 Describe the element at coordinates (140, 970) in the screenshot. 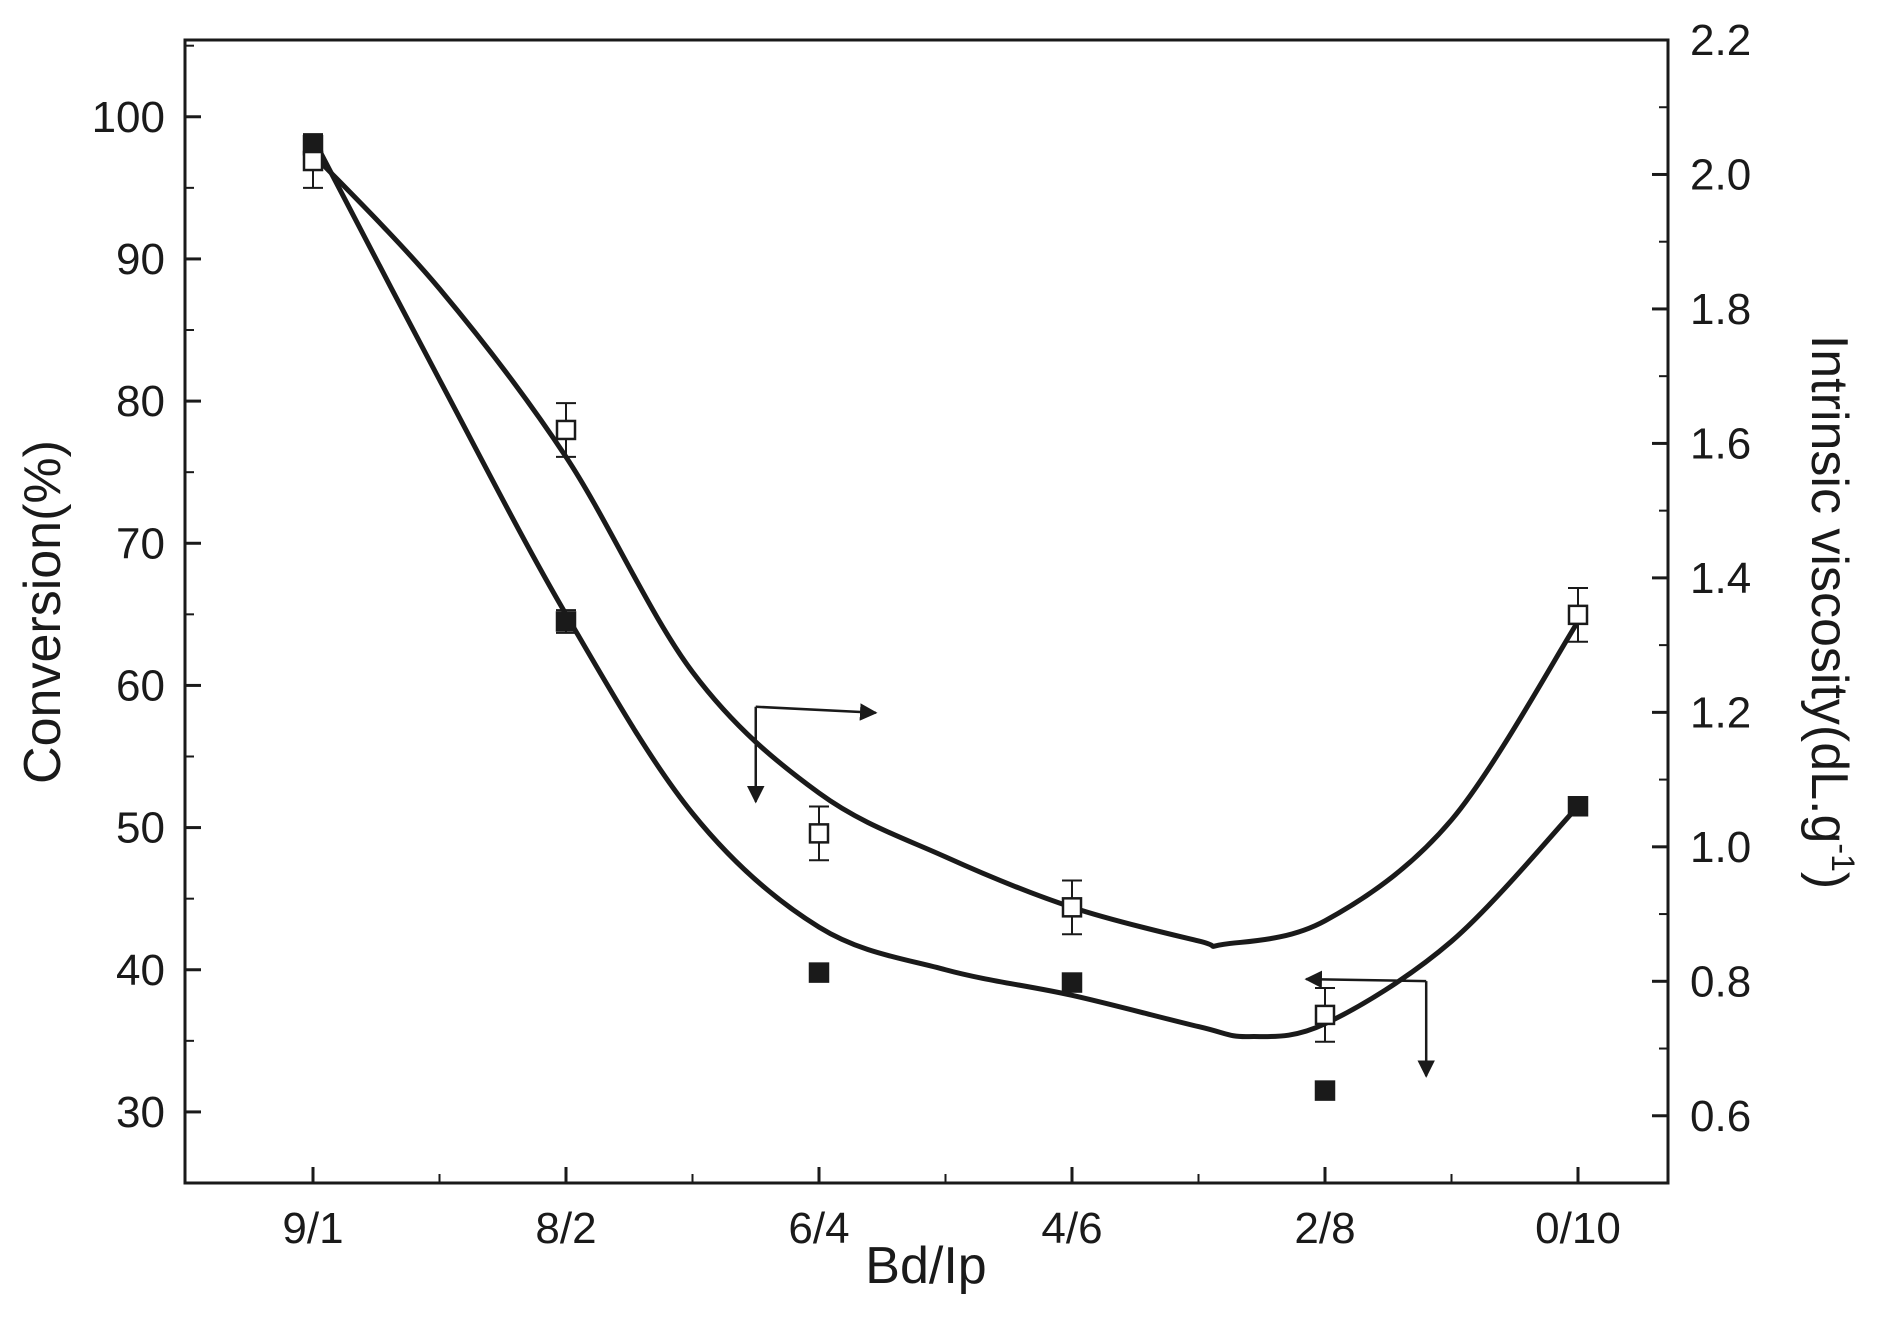

I see `left-axis-tick-label: 40` at that location.